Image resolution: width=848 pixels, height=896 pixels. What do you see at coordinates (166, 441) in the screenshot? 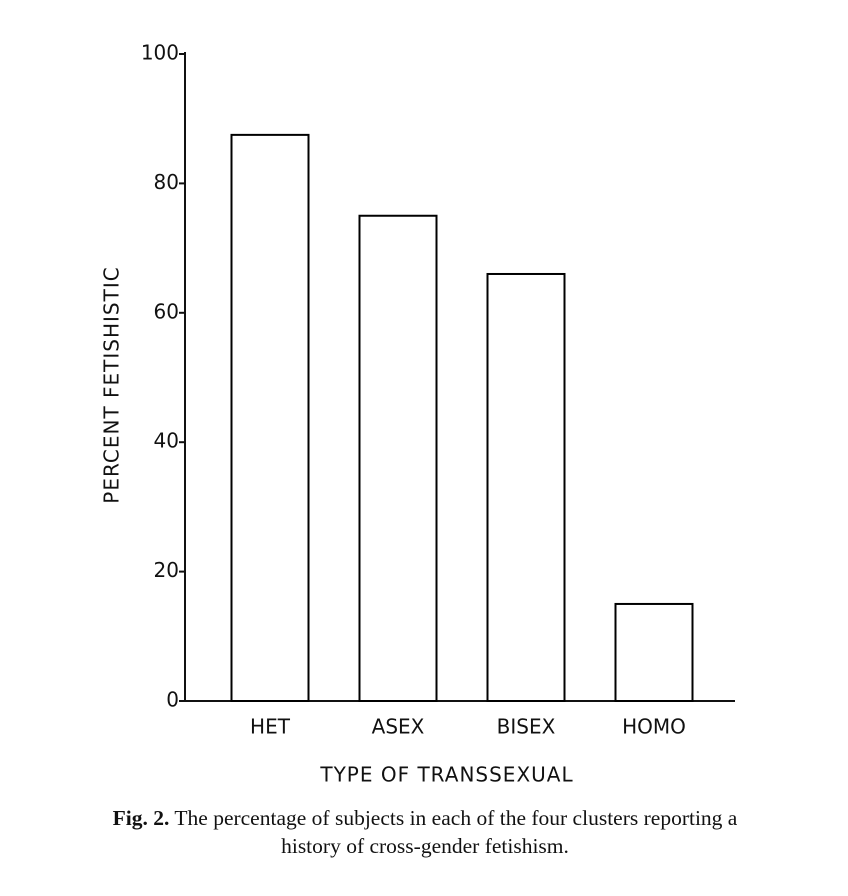
I see `y-tick-label: 40` at bounding box center [166, 441].